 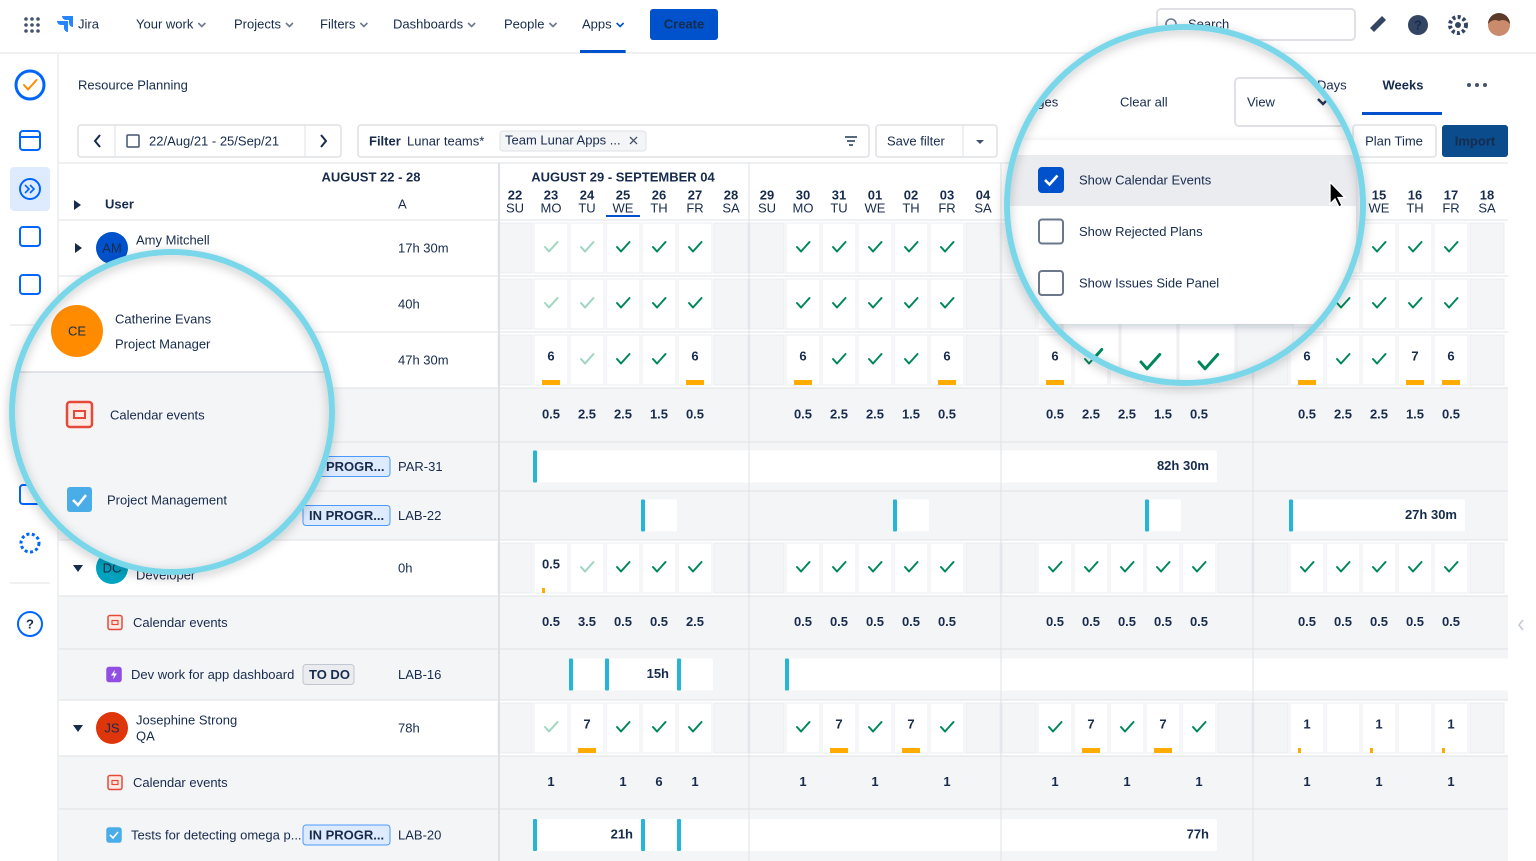 I want to click on row-label: Calendar events, so click(x=180, y=782).